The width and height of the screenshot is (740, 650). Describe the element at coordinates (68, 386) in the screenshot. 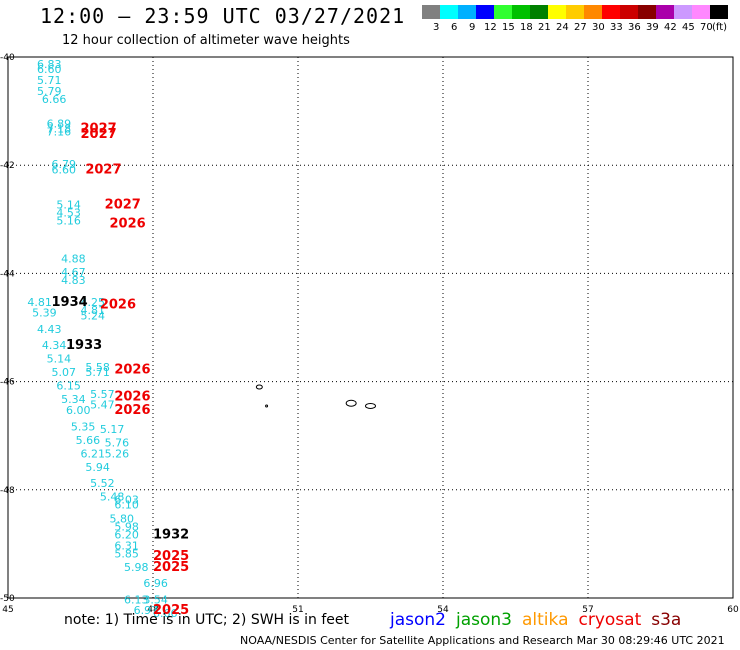

I see `swh-value: 6.15` at that location.